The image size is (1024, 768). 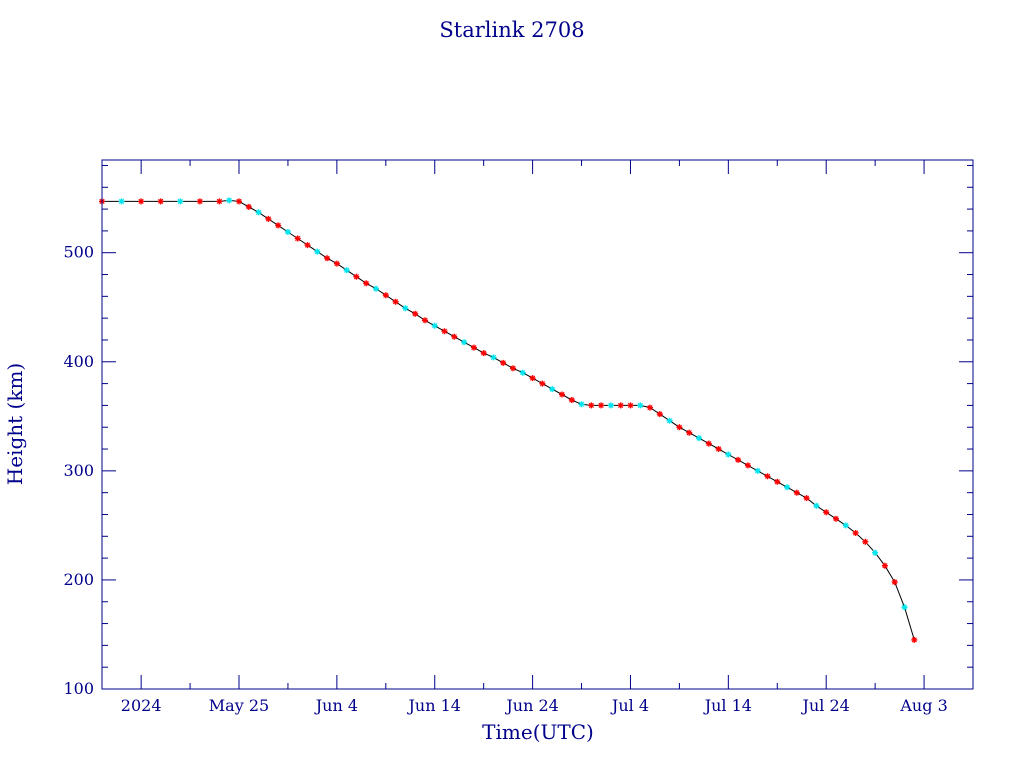 I want to click on x-axis-title: Time(UTC), so click(x=538, y=732).